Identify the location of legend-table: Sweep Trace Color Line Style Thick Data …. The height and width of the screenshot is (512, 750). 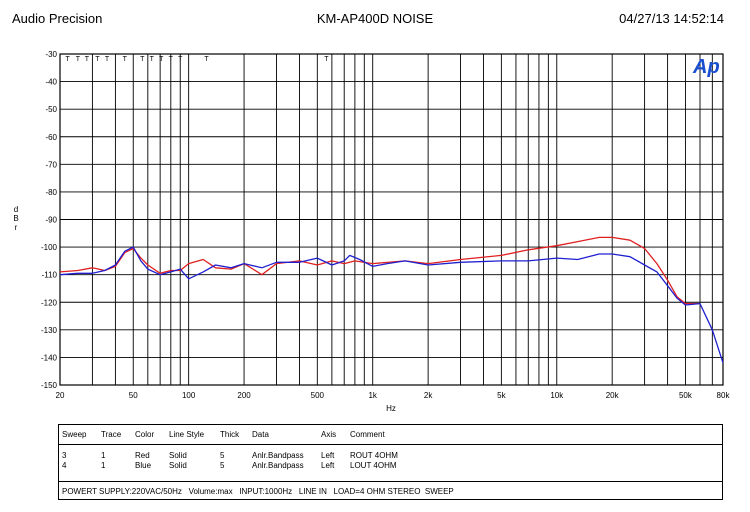
(390, 462).